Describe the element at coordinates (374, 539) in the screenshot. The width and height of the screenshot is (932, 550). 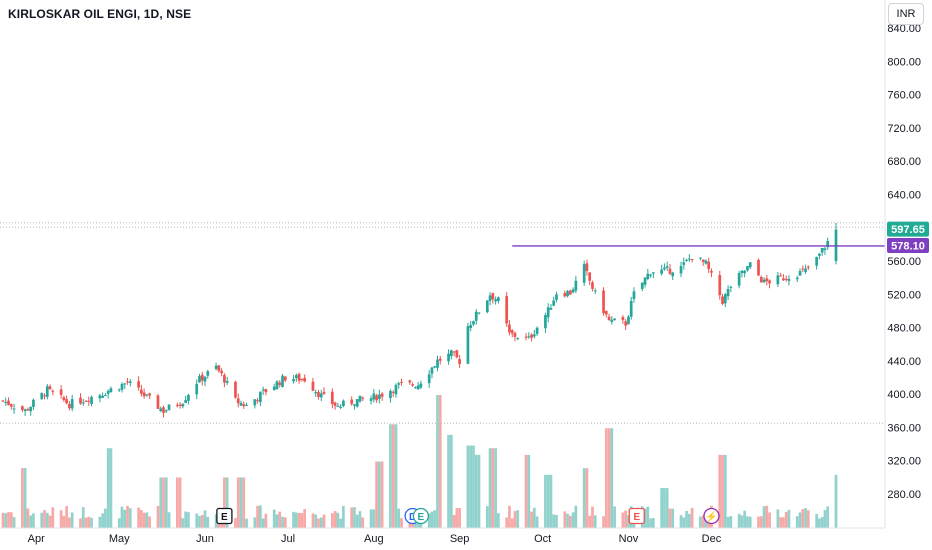
I see `x-tick-label: Aug` at that location.